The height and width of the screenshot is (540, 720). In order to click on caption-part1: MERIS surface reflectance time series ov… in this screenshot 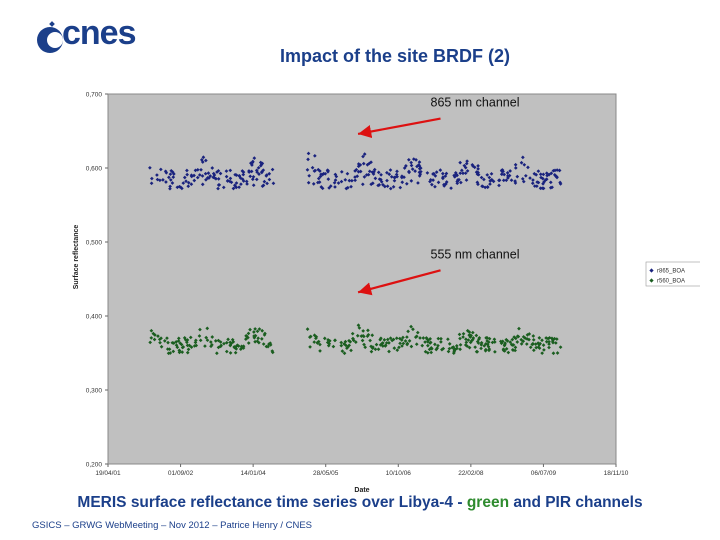, I will do `click(272, 502)`.